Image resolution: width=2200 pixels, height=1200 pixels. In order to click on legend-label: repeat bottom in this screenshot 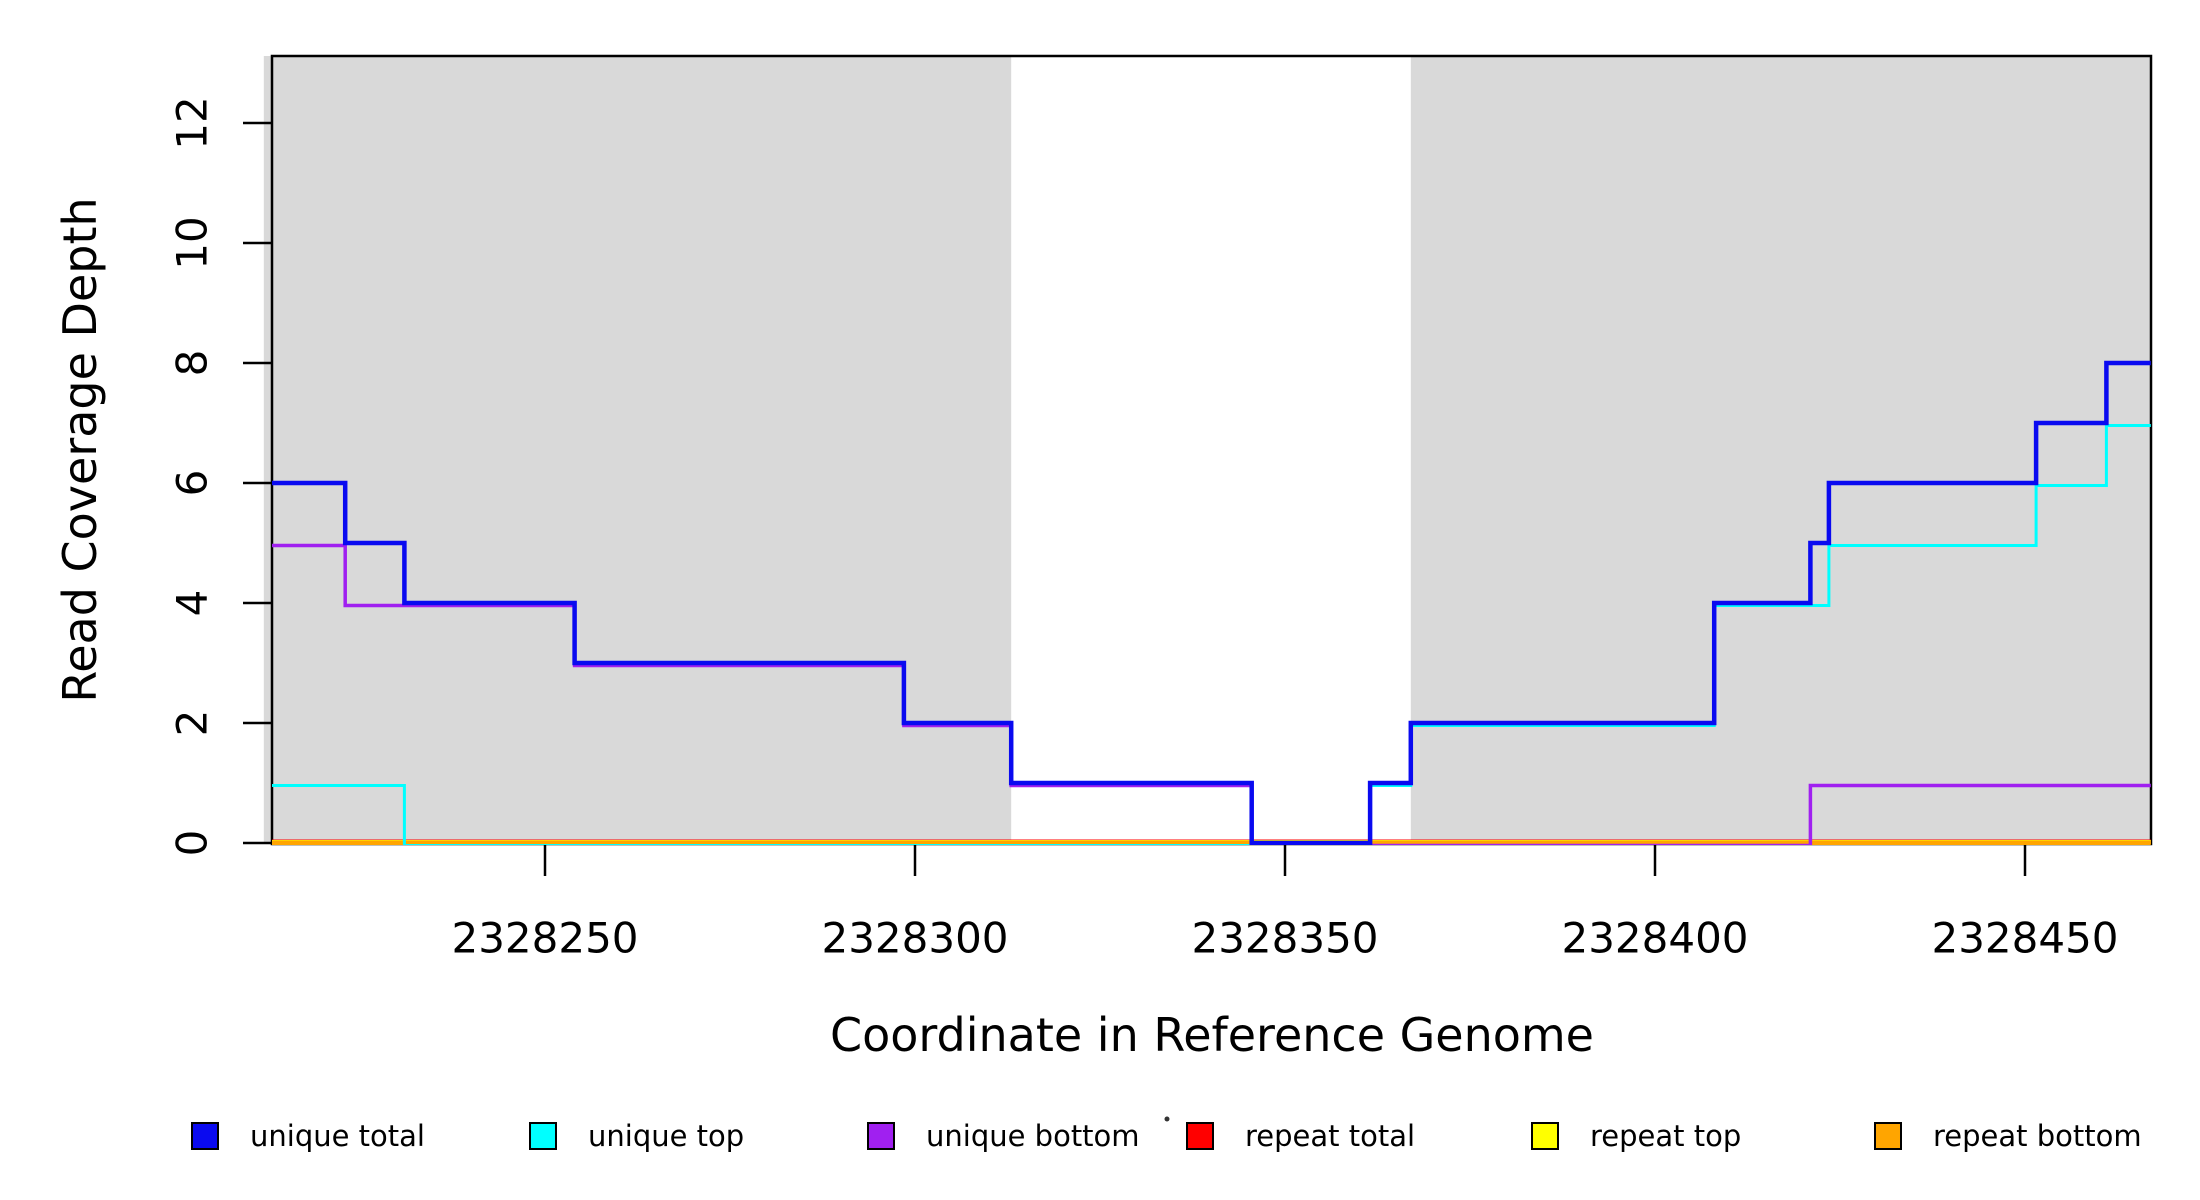, I will do `click(2037, 1136)`.